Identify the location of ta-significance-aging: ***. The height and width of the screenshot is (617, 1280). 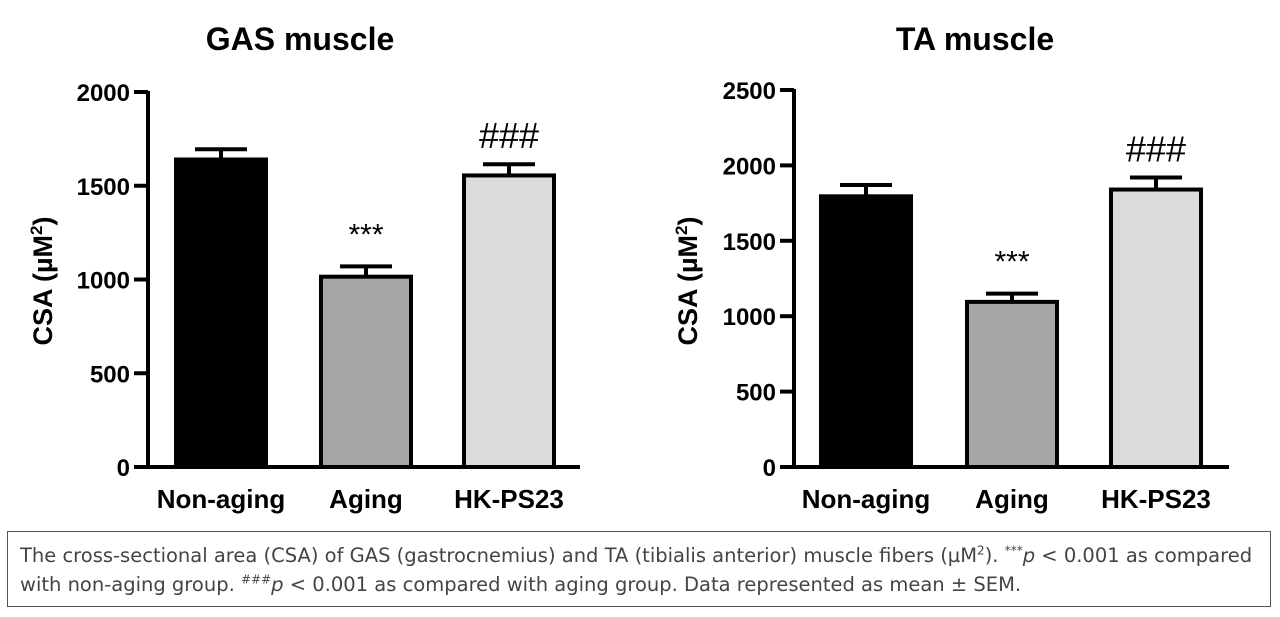
(1011, 262).